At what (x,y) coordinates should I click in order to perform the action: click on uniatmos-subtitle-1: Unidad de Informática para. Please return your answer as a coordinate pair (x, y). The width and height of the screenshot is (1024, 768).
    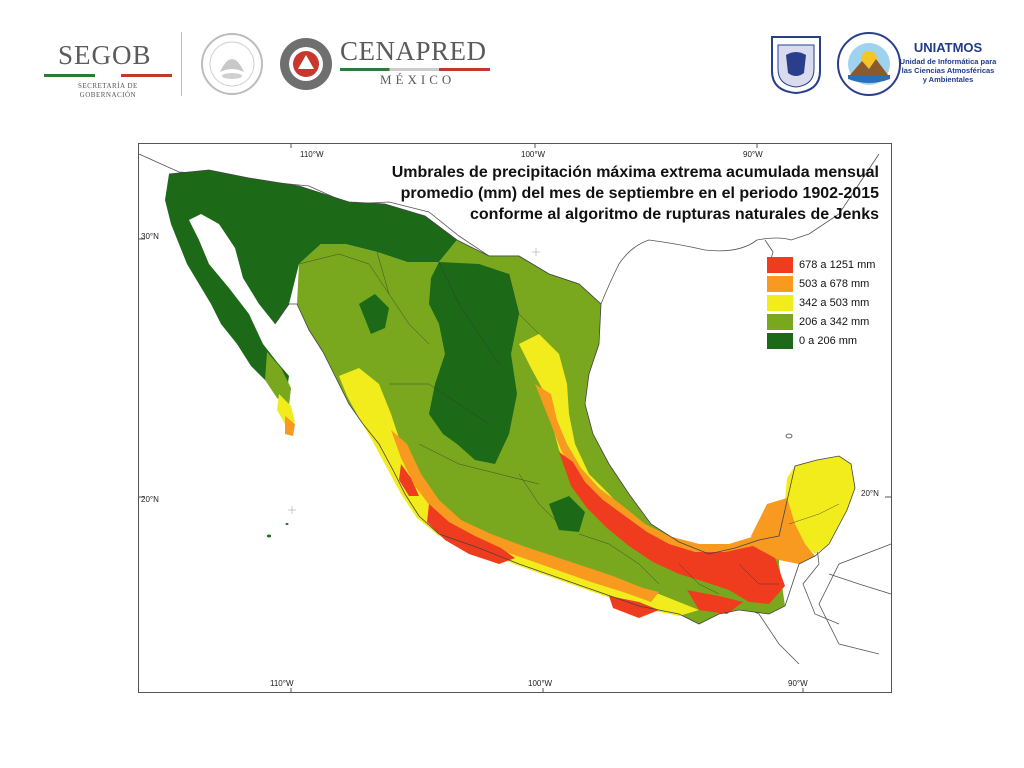
    Looking at the image, I should click on (948, 61).